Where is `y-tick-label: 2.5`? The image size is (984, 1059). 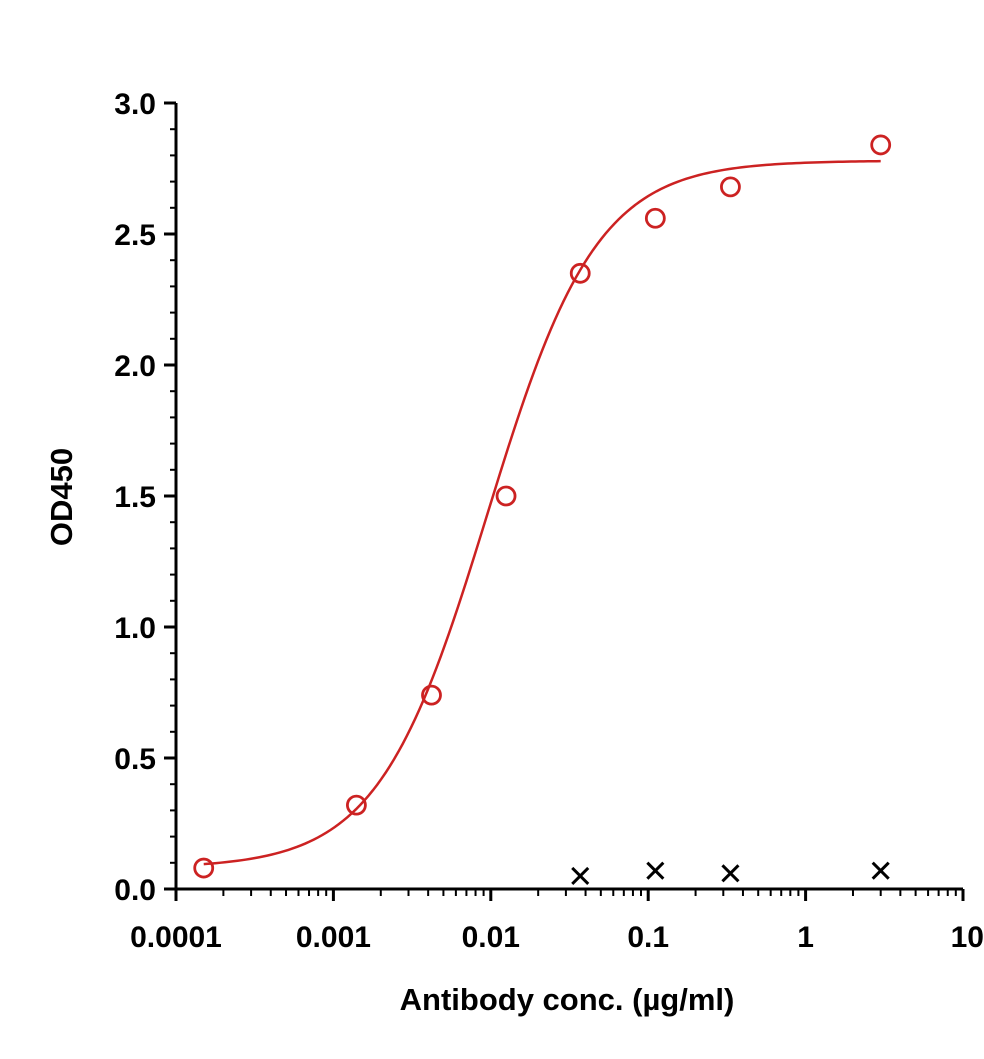 y-tick-label: 2.5 is located at coordinates (135, 235).